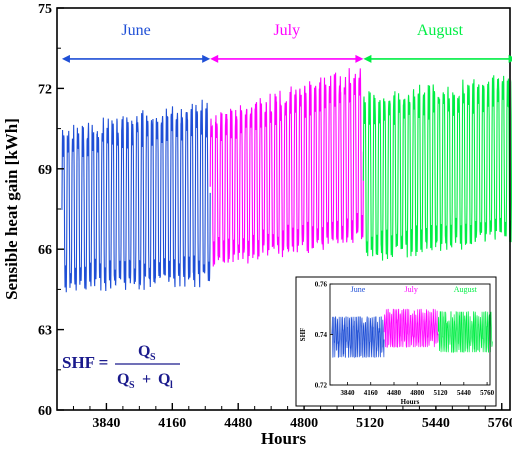 The height and width of the screenshot is (453, 512). Describe the element at coordinates (45, 9) in the screenshot. I see `y-tick-label: 75` at that location.